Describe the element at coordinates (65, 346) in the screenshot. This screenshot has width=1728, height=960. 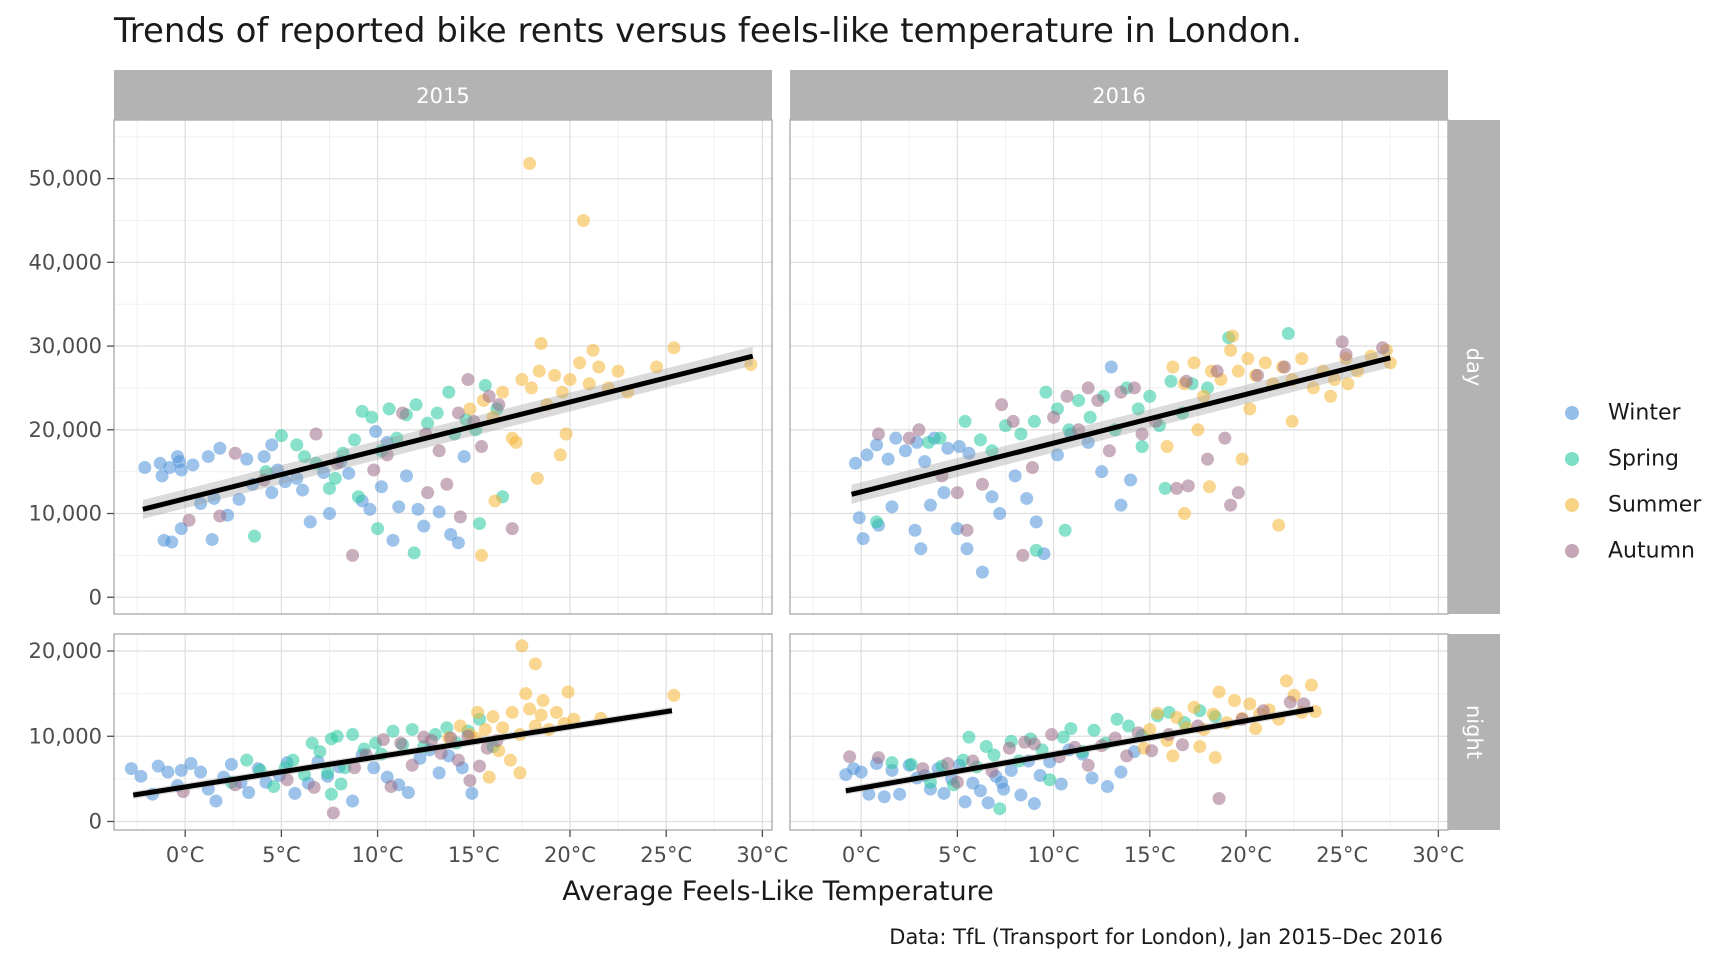
I see `y-tick-label: 30,000` at that location.